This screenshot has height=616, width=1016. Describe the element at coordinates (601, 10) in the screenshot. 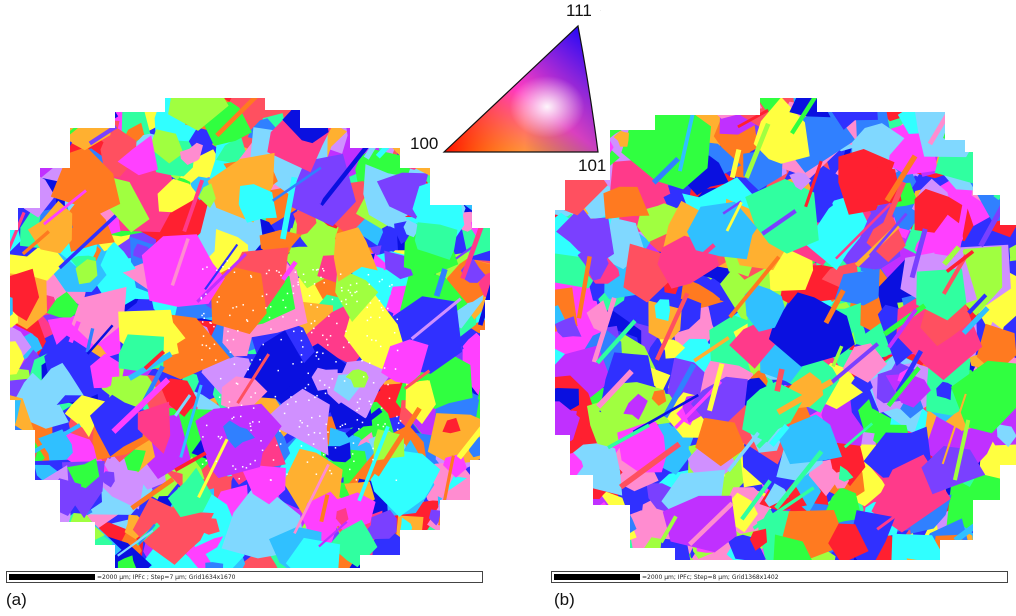

I see `key-tick: ·` at that location.